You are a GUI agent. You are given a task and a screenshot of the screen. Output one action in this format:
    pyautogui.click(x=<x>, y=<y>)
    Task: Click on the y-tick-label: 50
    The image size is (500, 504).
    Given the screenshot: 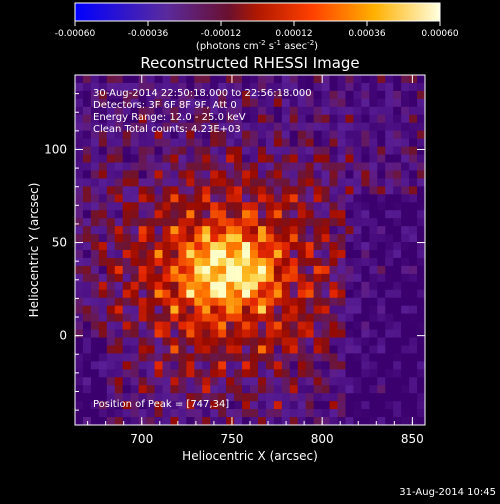 What is the action you would take?
    pyautogui.click(x=59, y=243)
    